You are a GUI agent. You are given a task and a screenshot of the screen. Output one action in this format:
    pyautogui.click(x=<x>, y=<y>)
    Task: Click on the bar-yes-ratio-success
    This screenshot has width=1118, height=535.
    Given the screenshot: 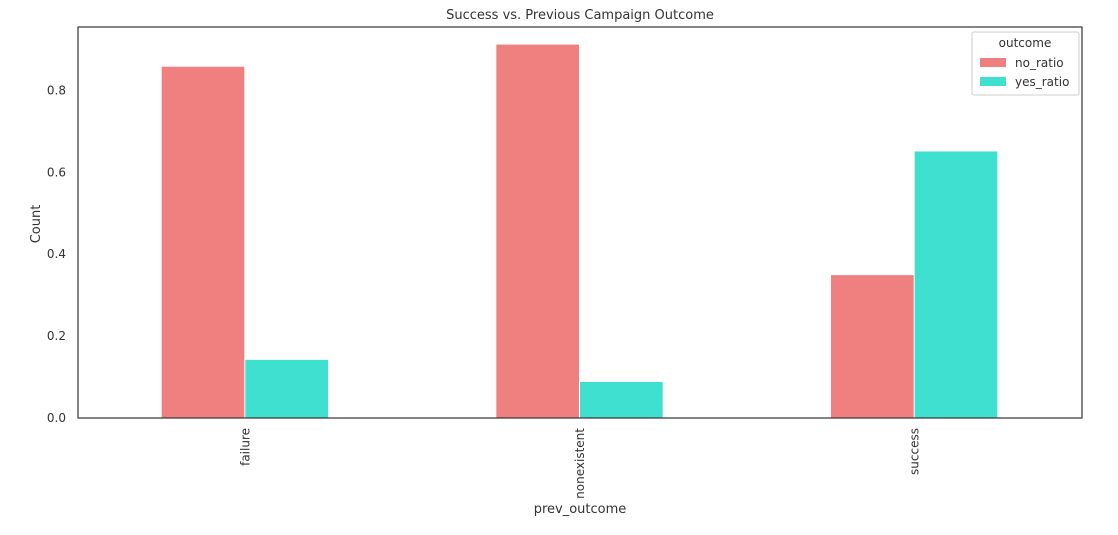 What is the action you would take?
    pyautogui.click(x=956, y=285)
    